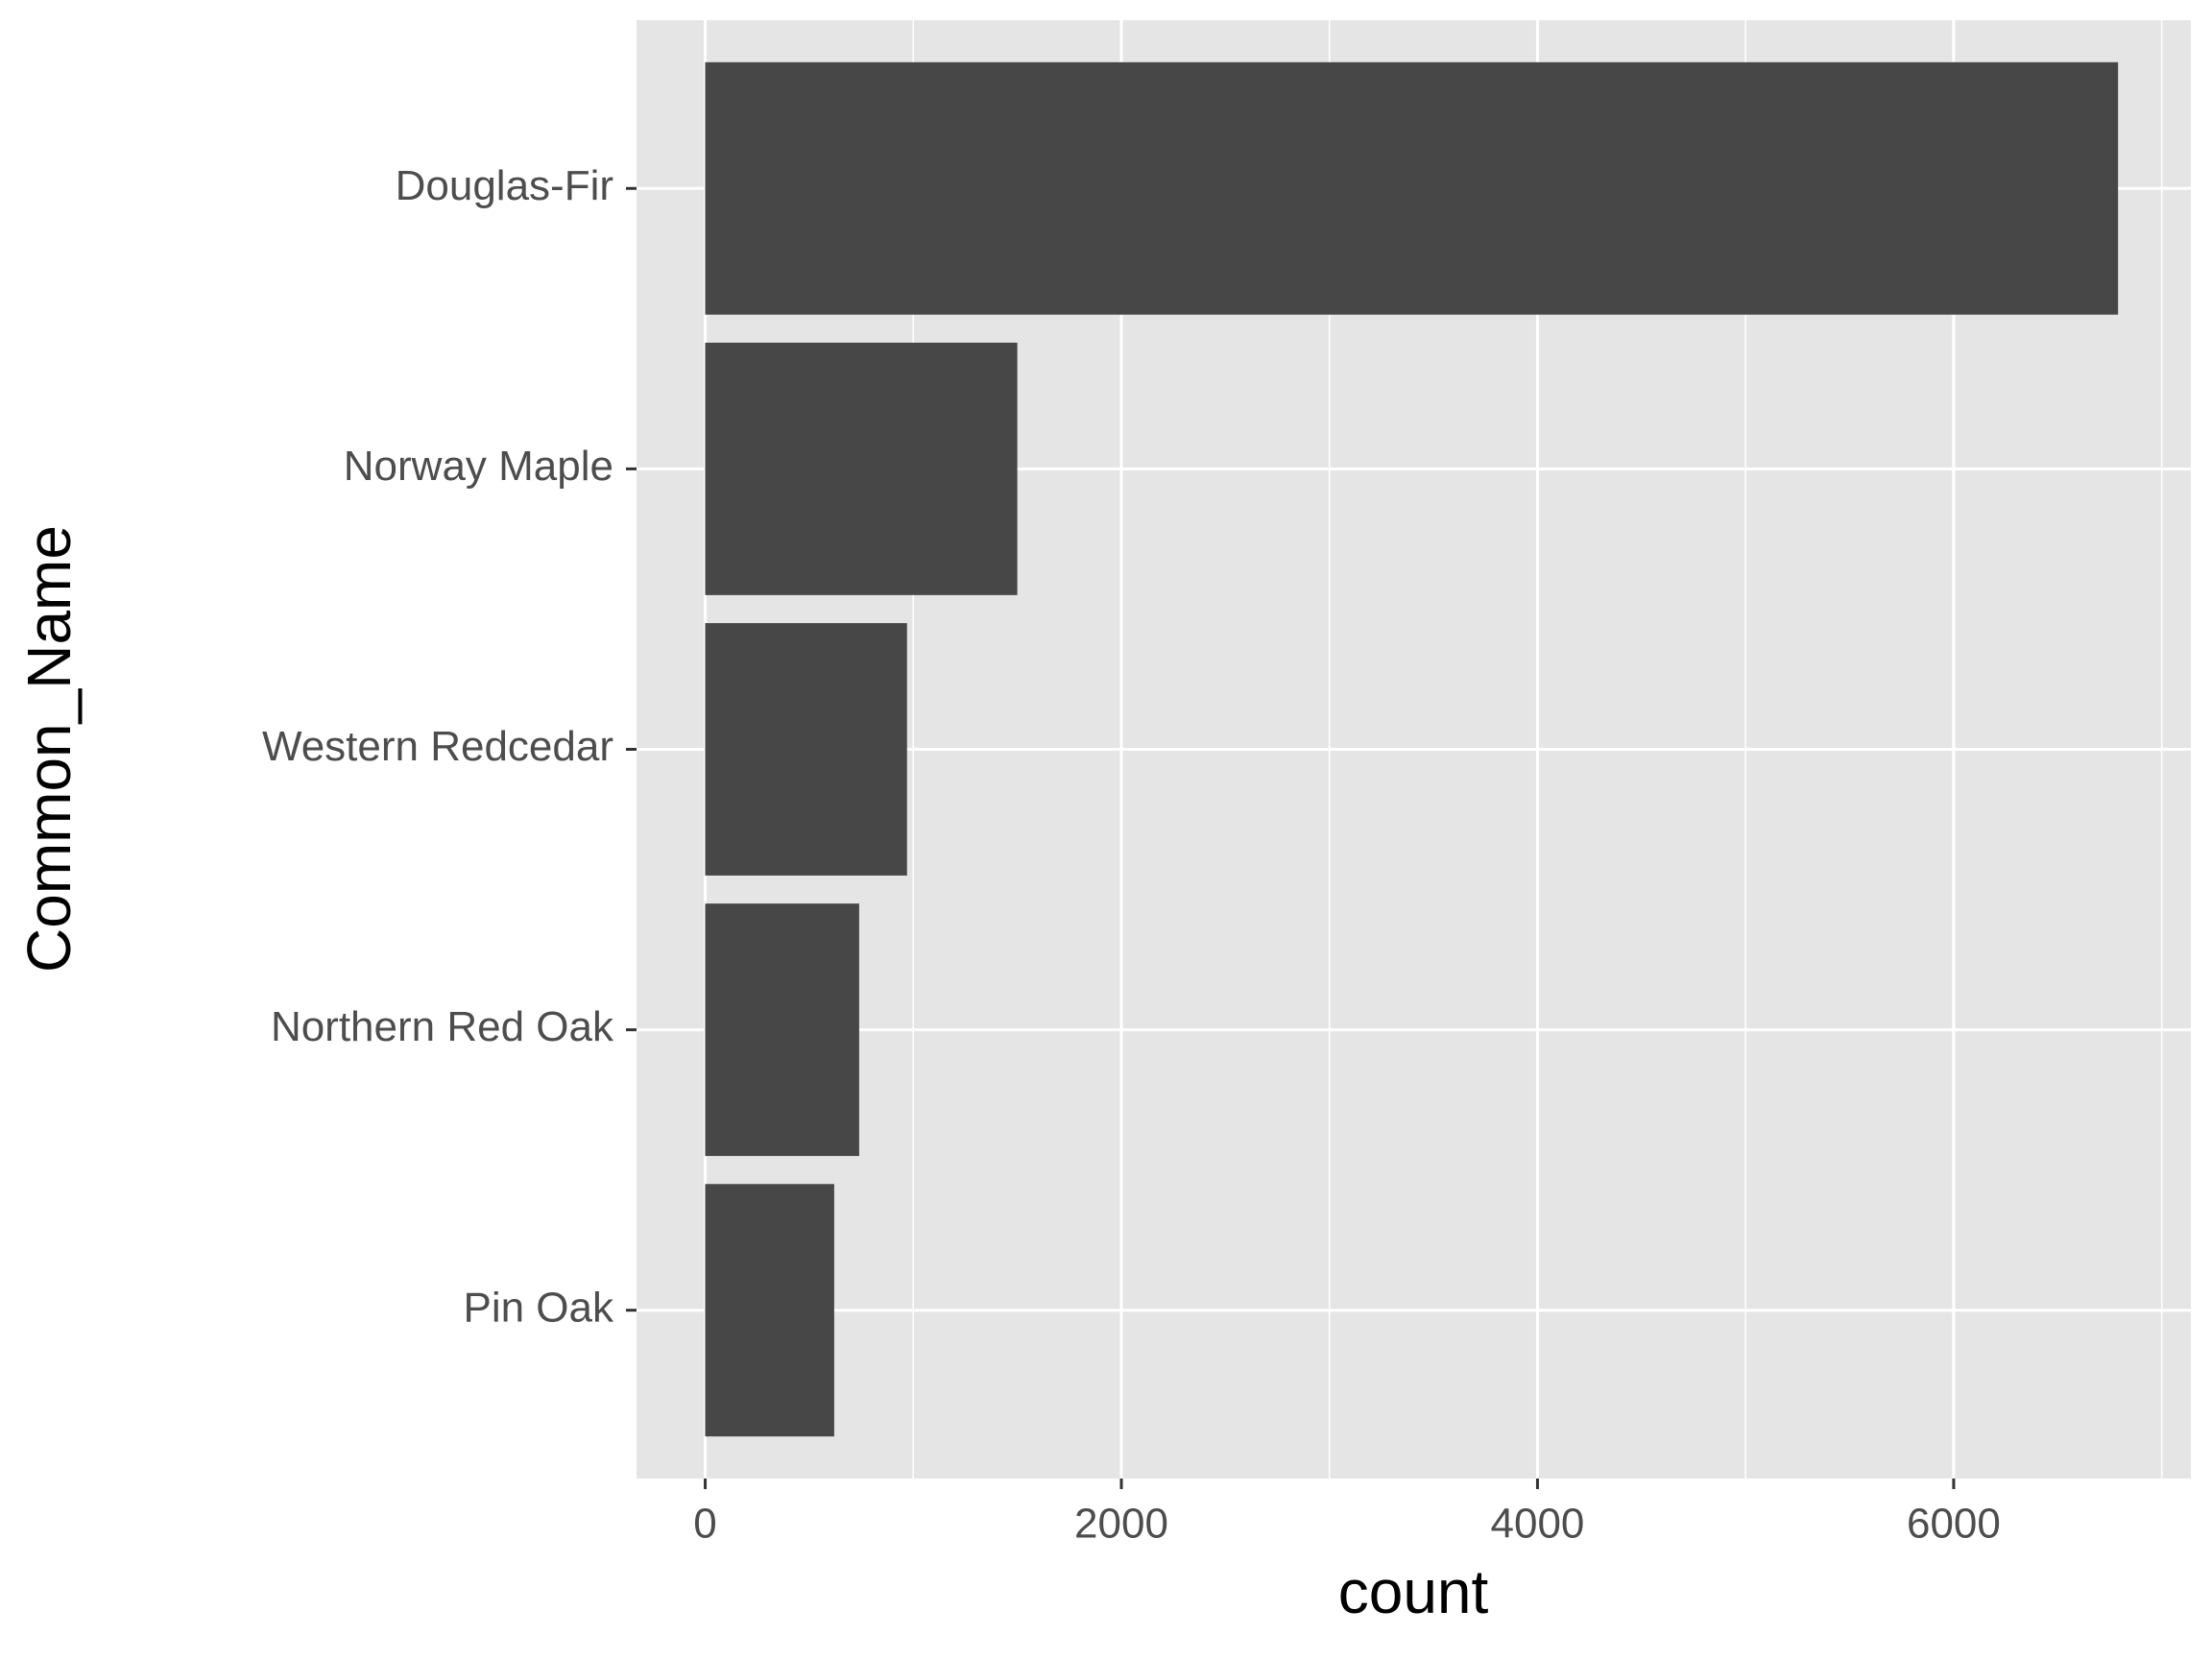  What do you see at coordinates (539, 1307) in the screenshot?
I see `y-tick-label: Pin Oak` at bounding box center [539, 1307].